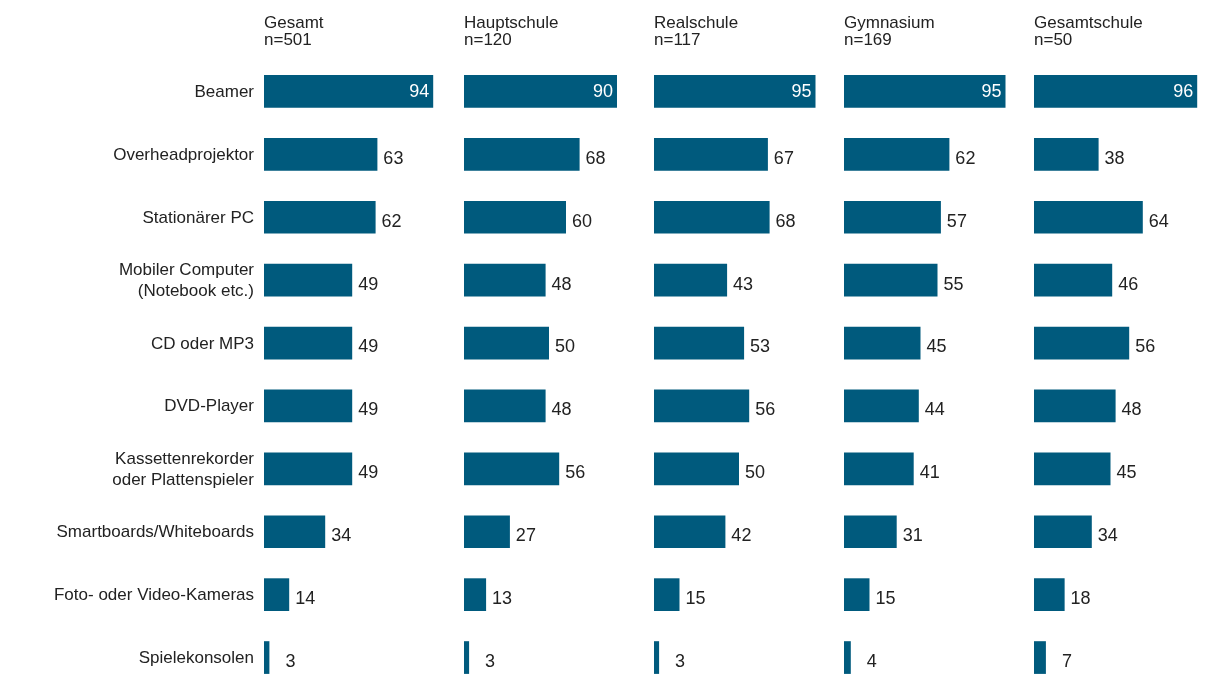 Image resolution: width=1228 pixels, height=697 pixels. Describe the element at coordinates (783, 157) in the screenshot. I see `data-label: 67` at that location.